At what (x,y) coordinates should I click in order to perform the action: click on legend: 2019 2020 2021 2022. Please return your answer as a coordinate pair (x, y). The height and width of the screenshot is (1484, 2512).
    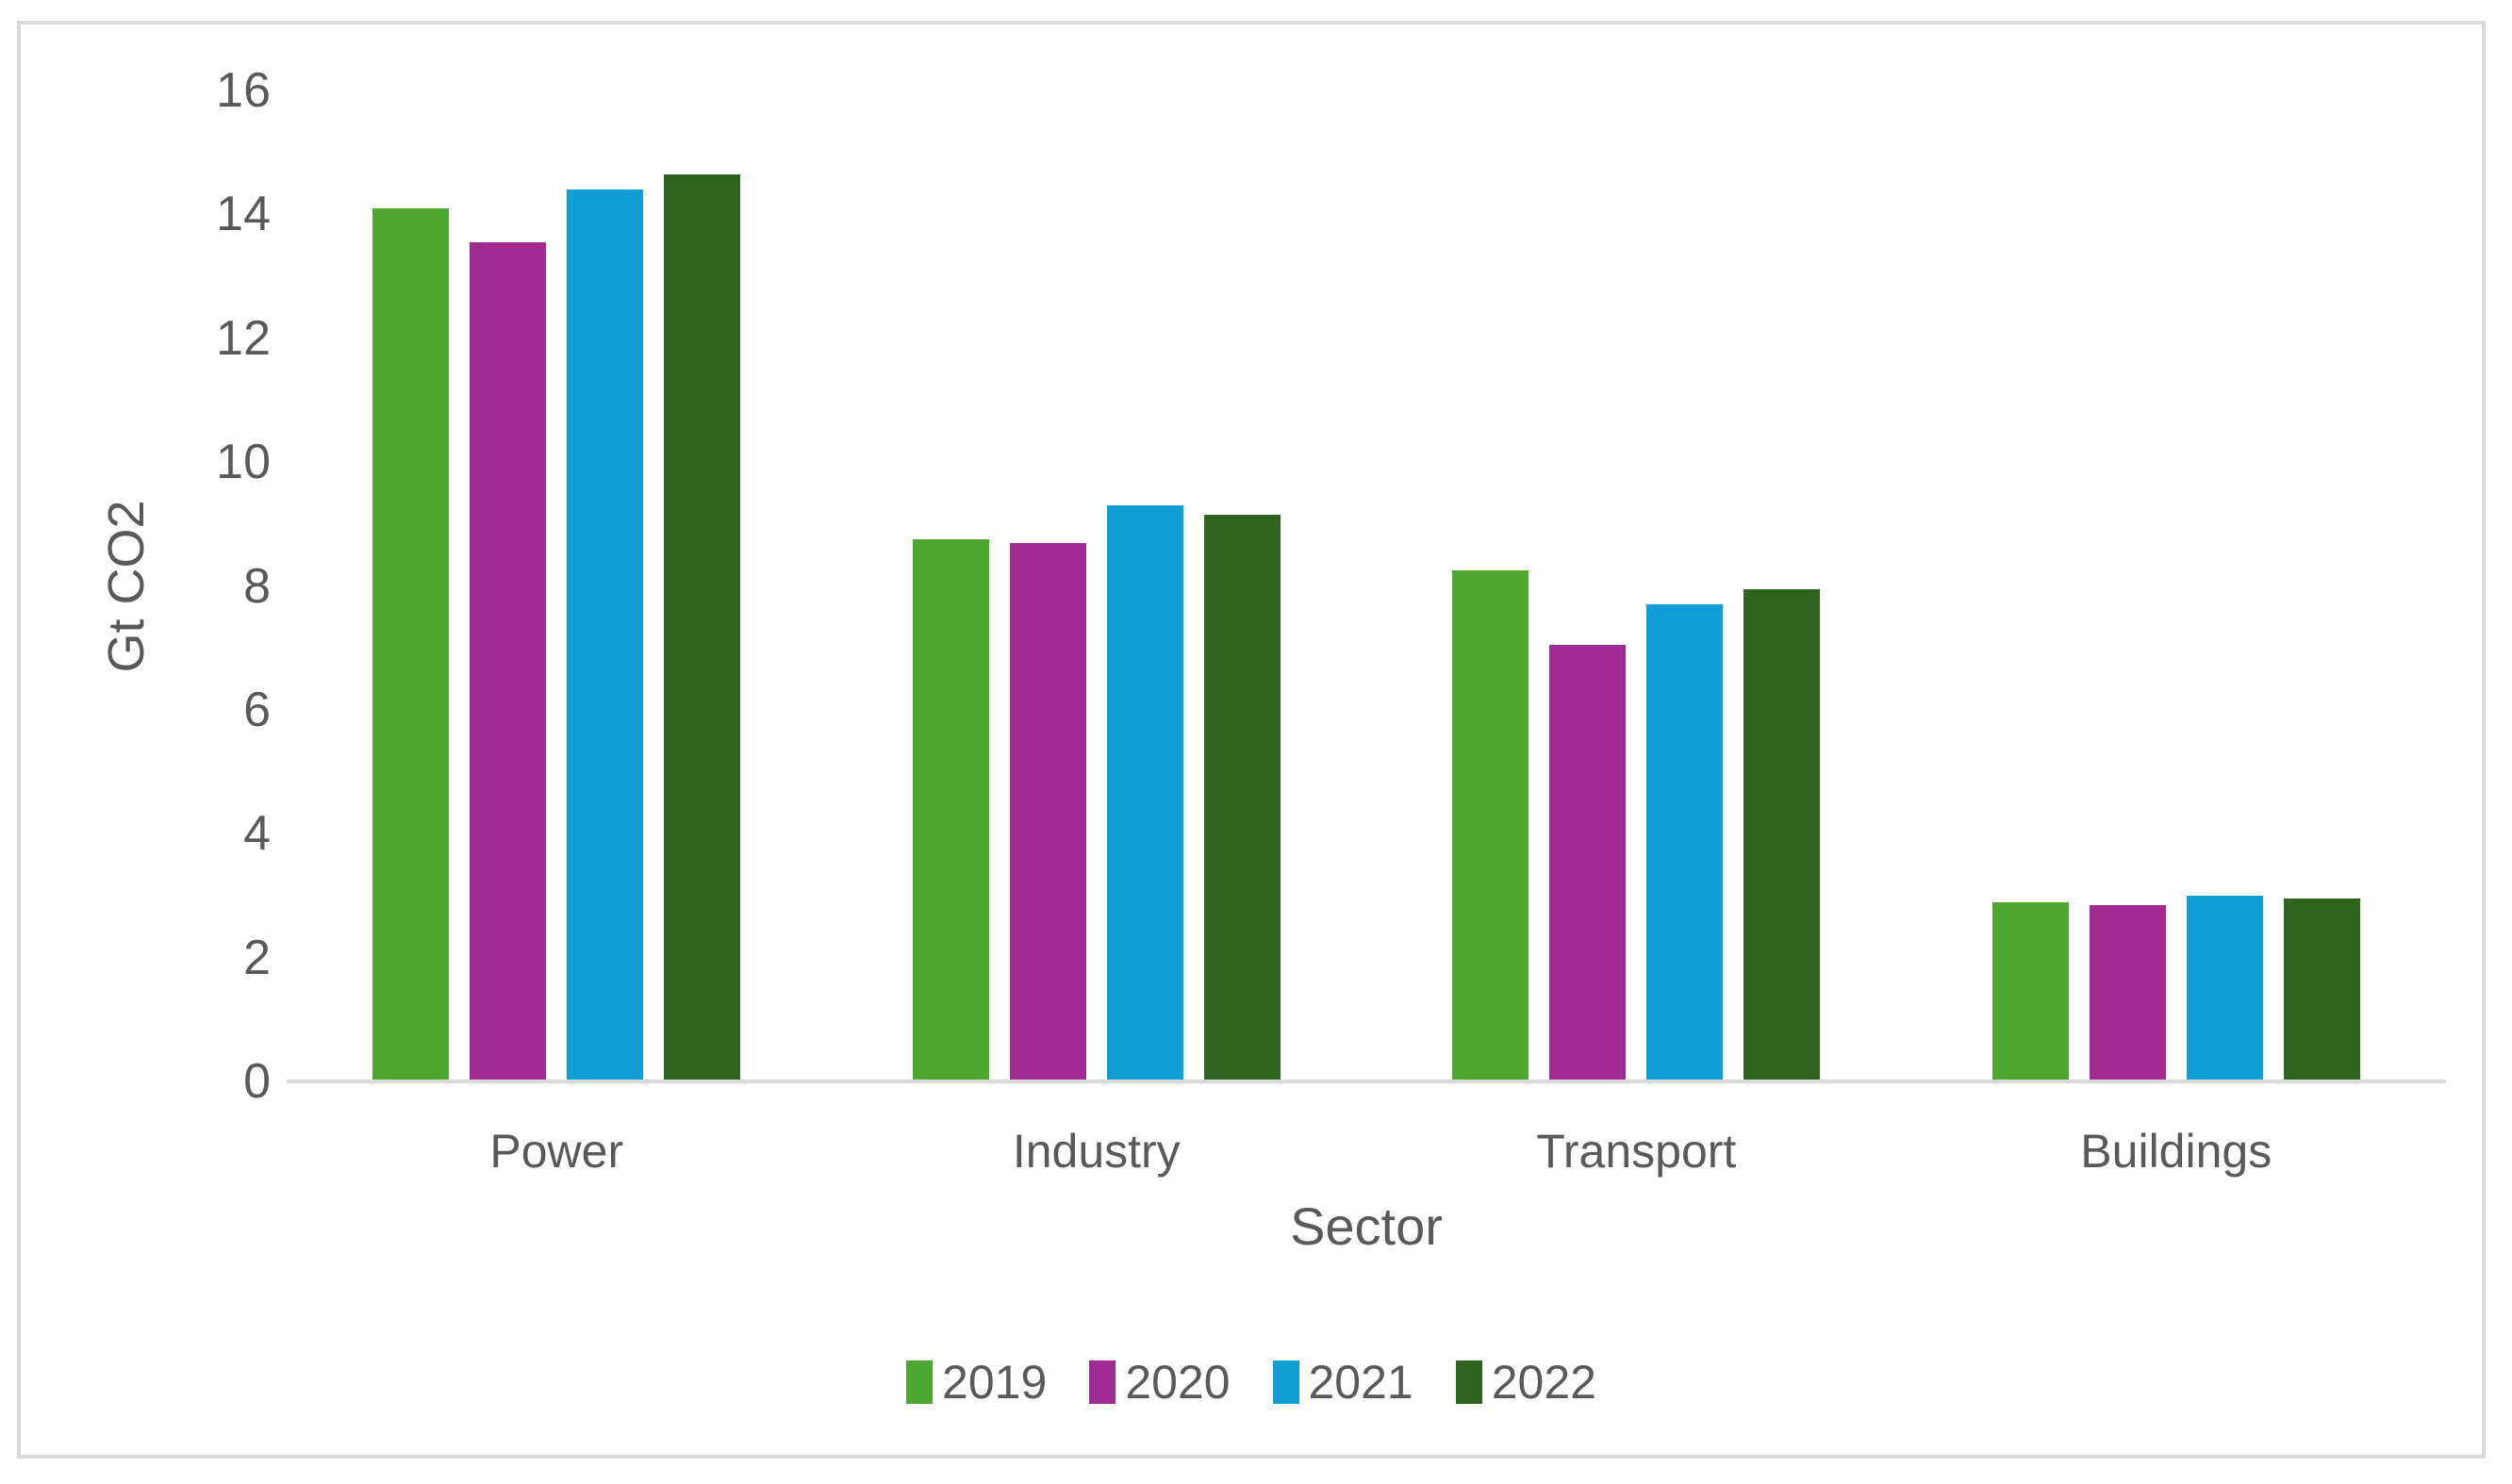
    Looking at the image, I should click on (1252, 1382).